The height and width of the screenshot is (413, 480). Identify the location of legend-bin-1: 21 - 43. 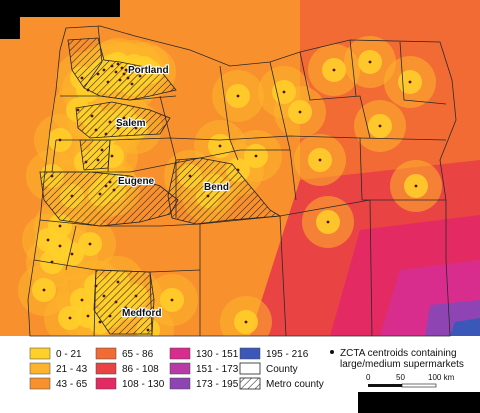
(58, 368).